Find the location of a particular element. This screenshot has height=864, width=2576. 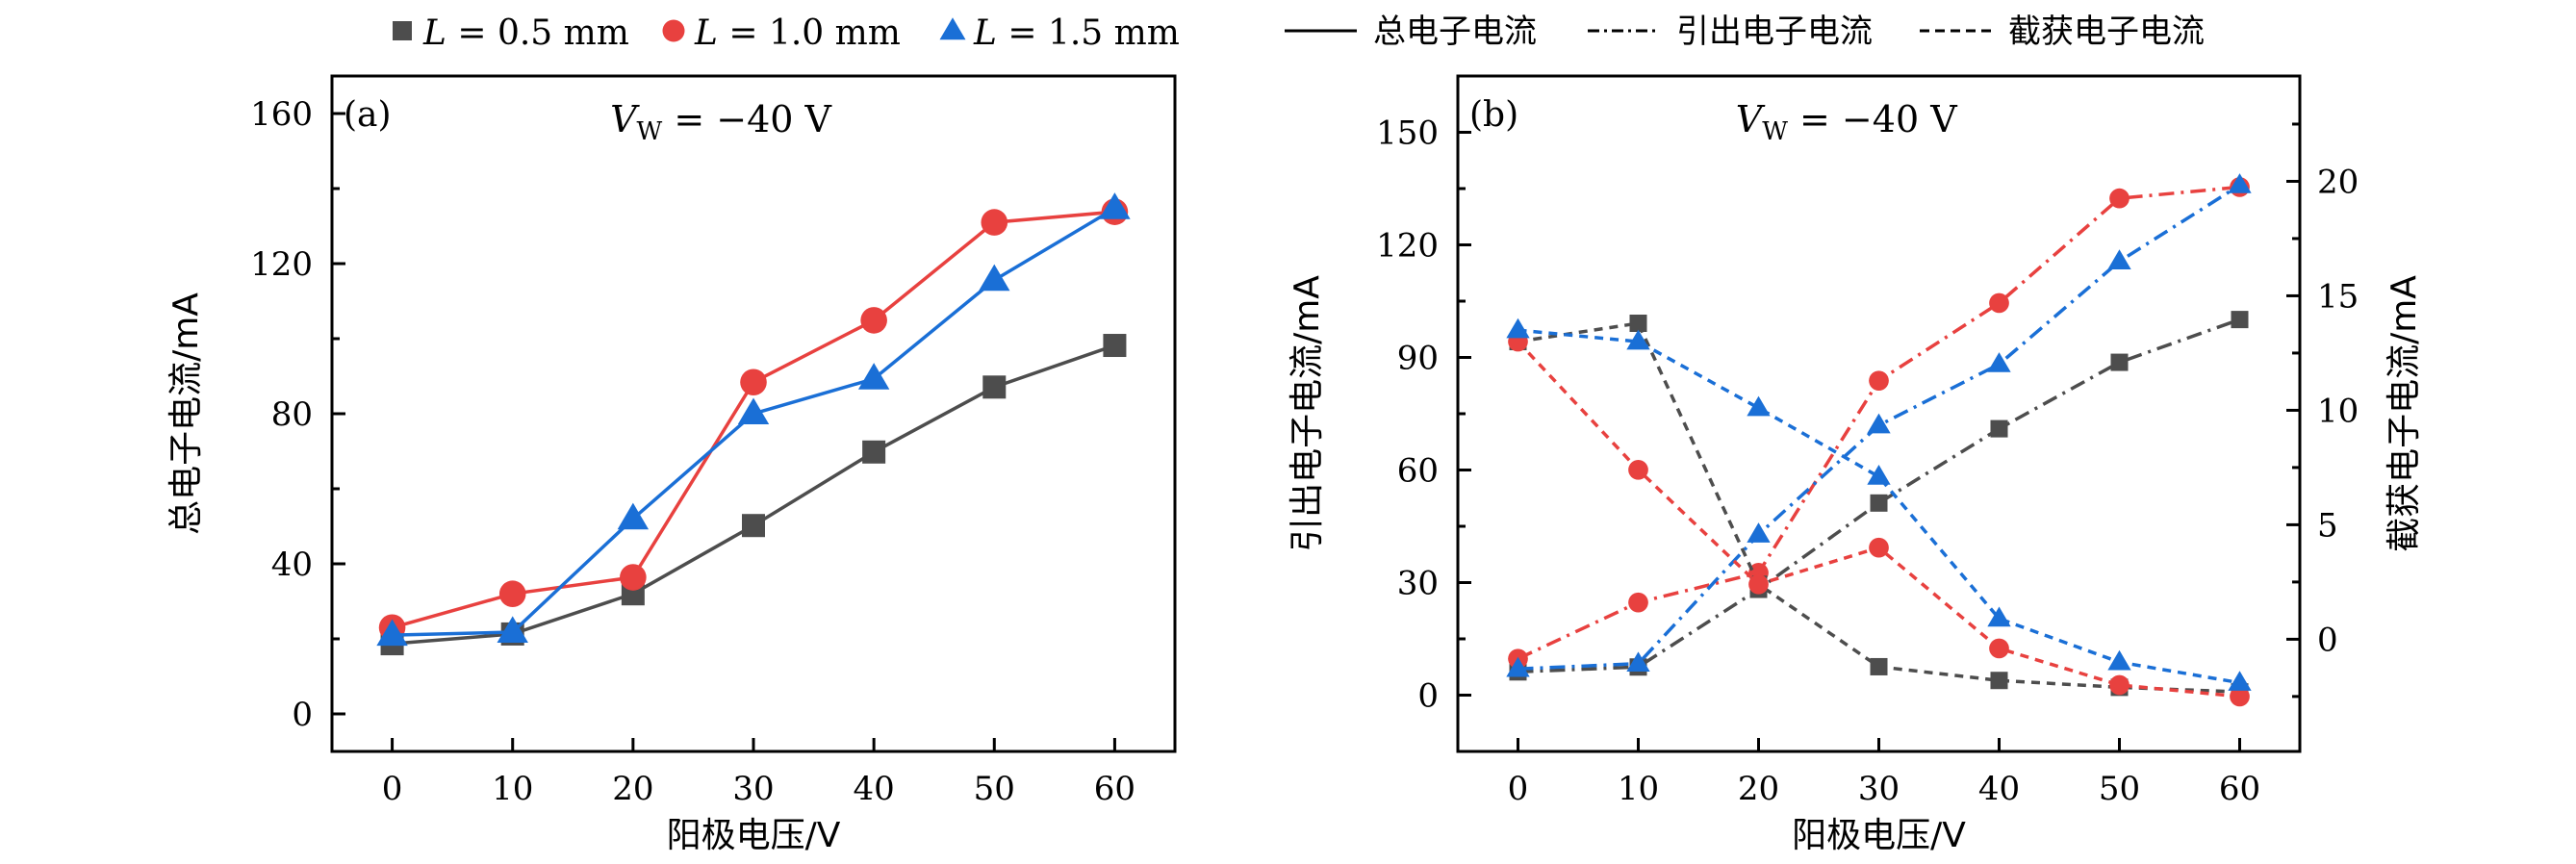

legend-linestyle-label: 引出电子电流 is located at coordinates (1774, 32).